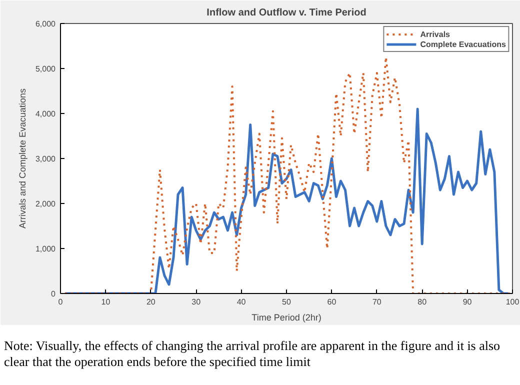  I want to click on y-tick-label: 6,000, so click(45, 24).